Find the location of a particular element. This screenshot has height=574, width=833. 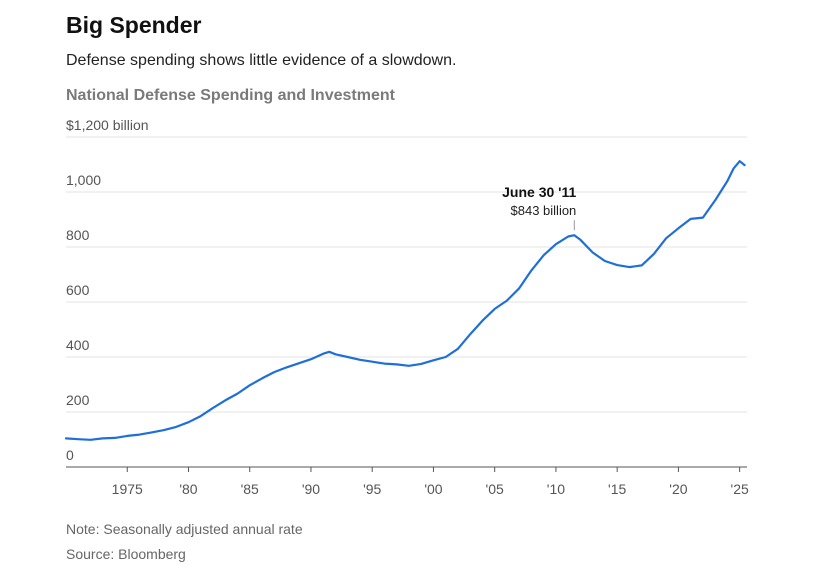

x-axis: 1975 '80 '85 '90 '95 '00 '05 '10 '15 '20 '25 is located at coordinates (407, 481).